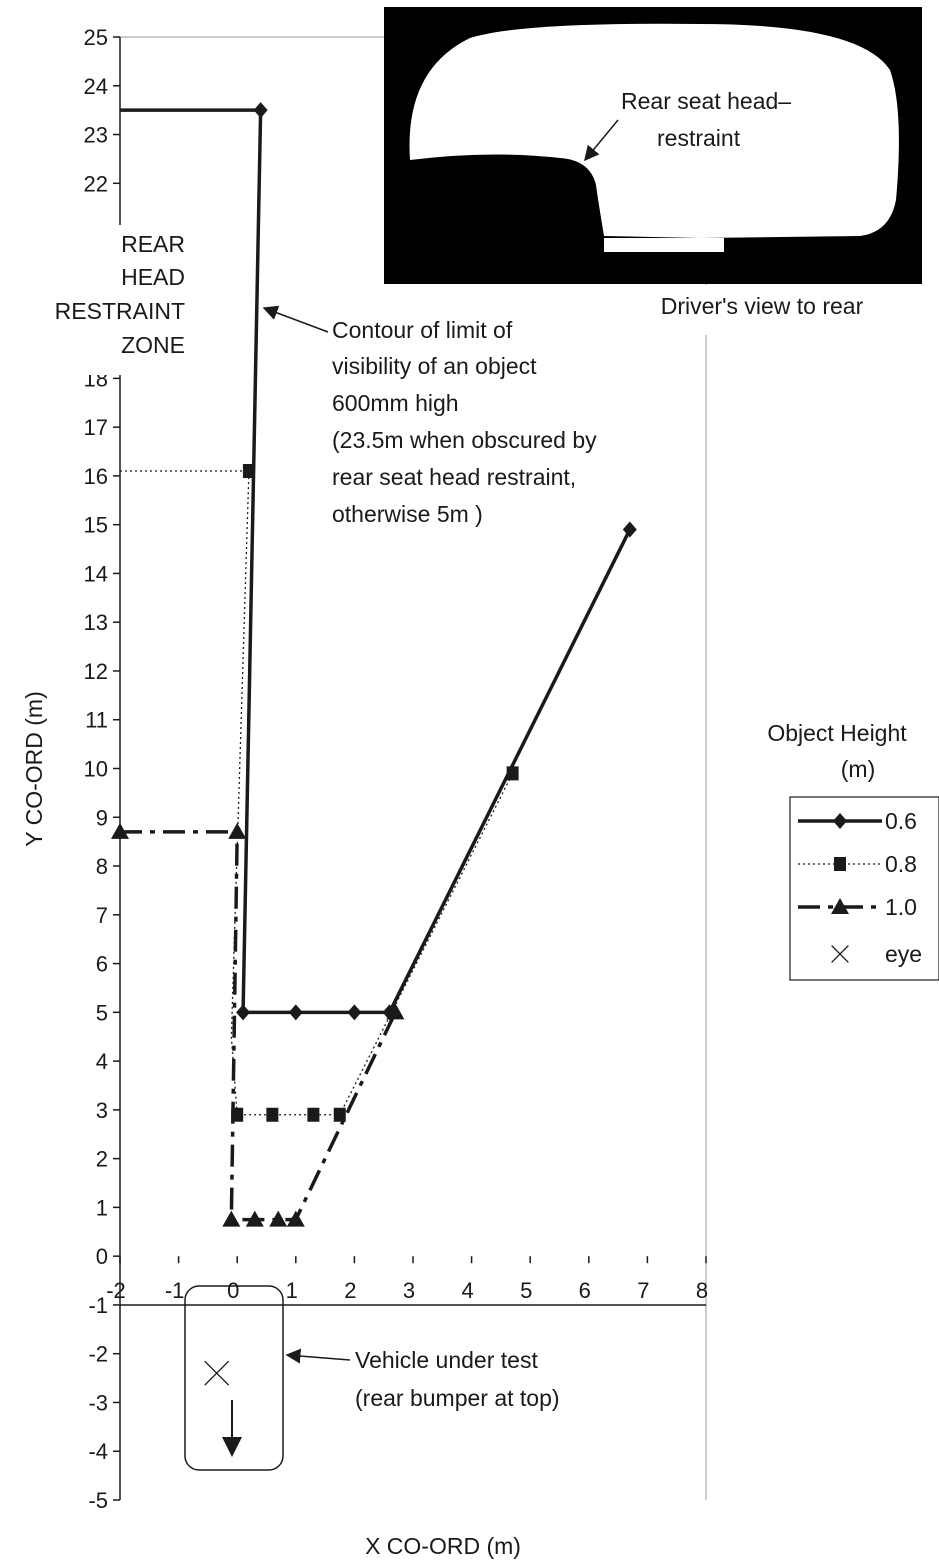  I want to click on y-tick-label: 11, so click(96, 720).